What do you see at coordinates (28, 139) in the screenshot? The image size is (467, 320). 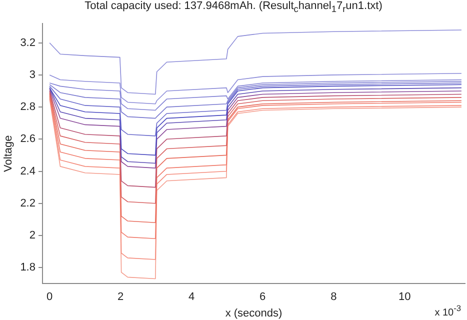 I see `y-tick-label: 2.6` at bounding box center [28, 139].